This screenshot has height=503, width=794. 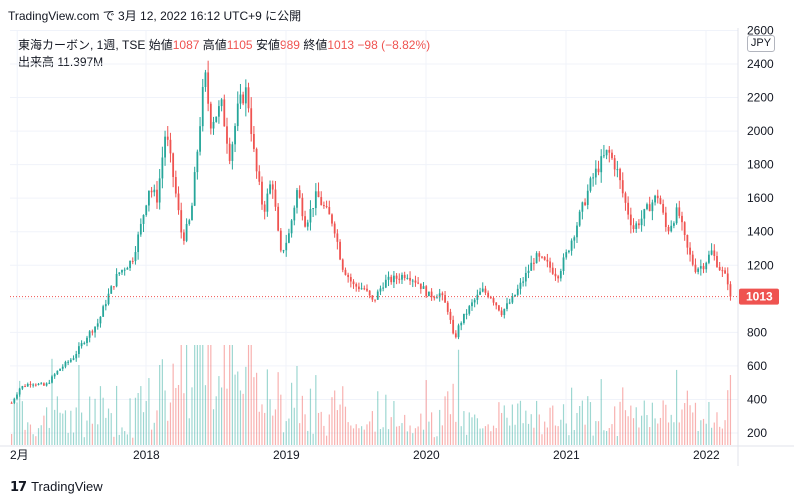 I want to click on x-tick-label: 2022, so click(x=706, y=455).